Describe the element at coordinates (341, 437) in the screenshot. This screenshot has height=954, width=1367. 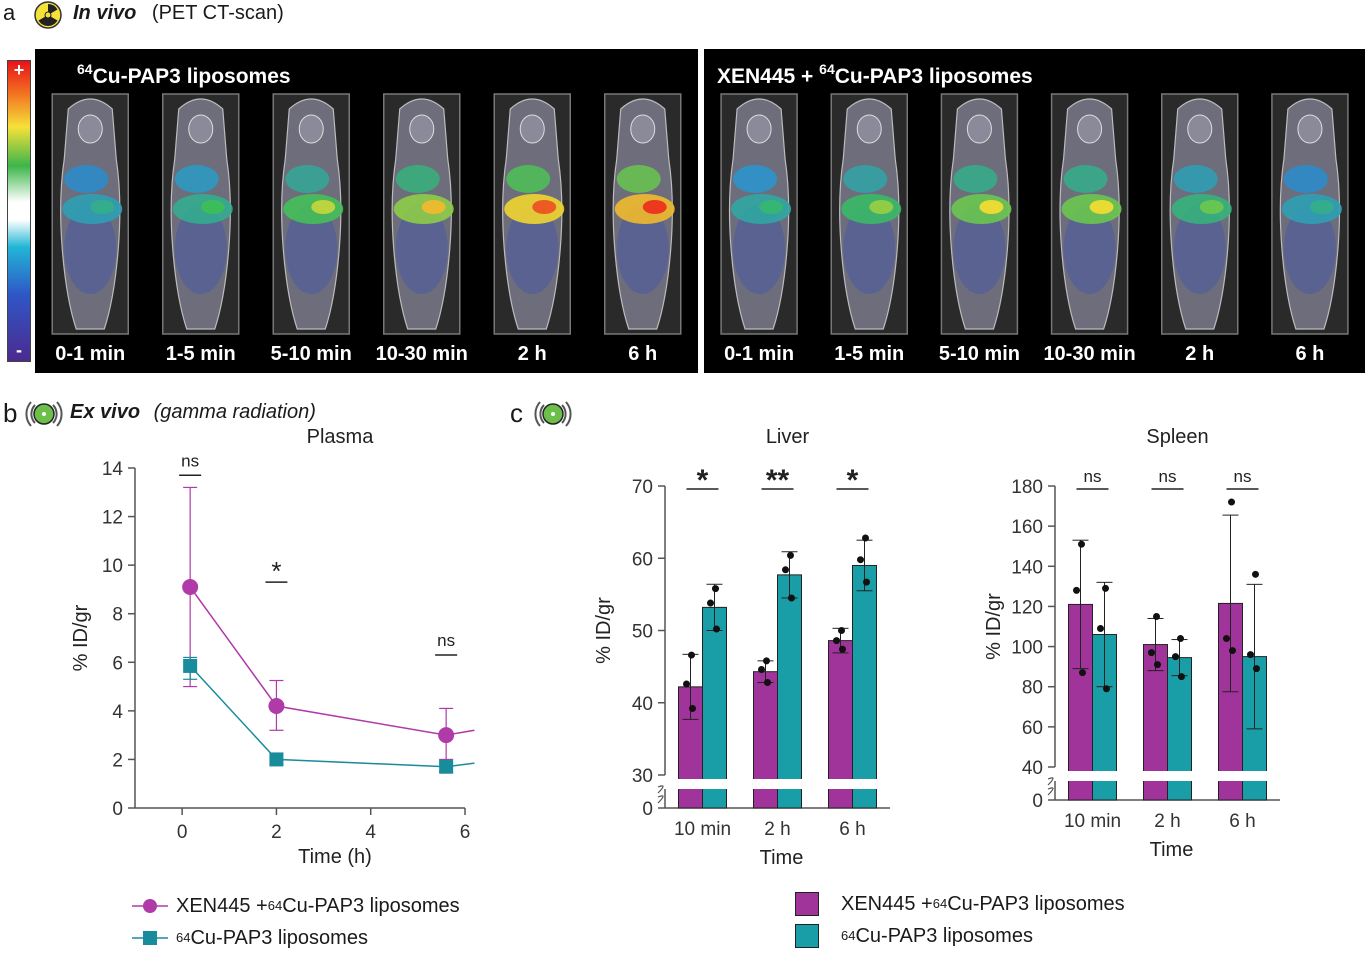
I see `plasma-title: Plasma` at that location.